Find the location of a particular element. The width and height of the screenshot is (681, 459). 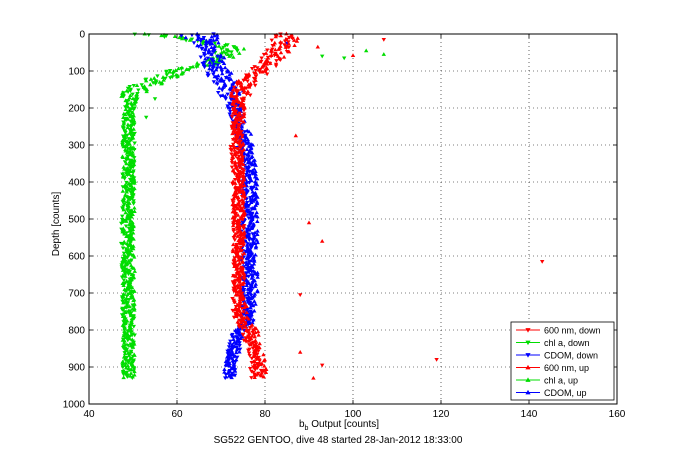

y-tick-label: 700 is located at coordinates (76, 294).